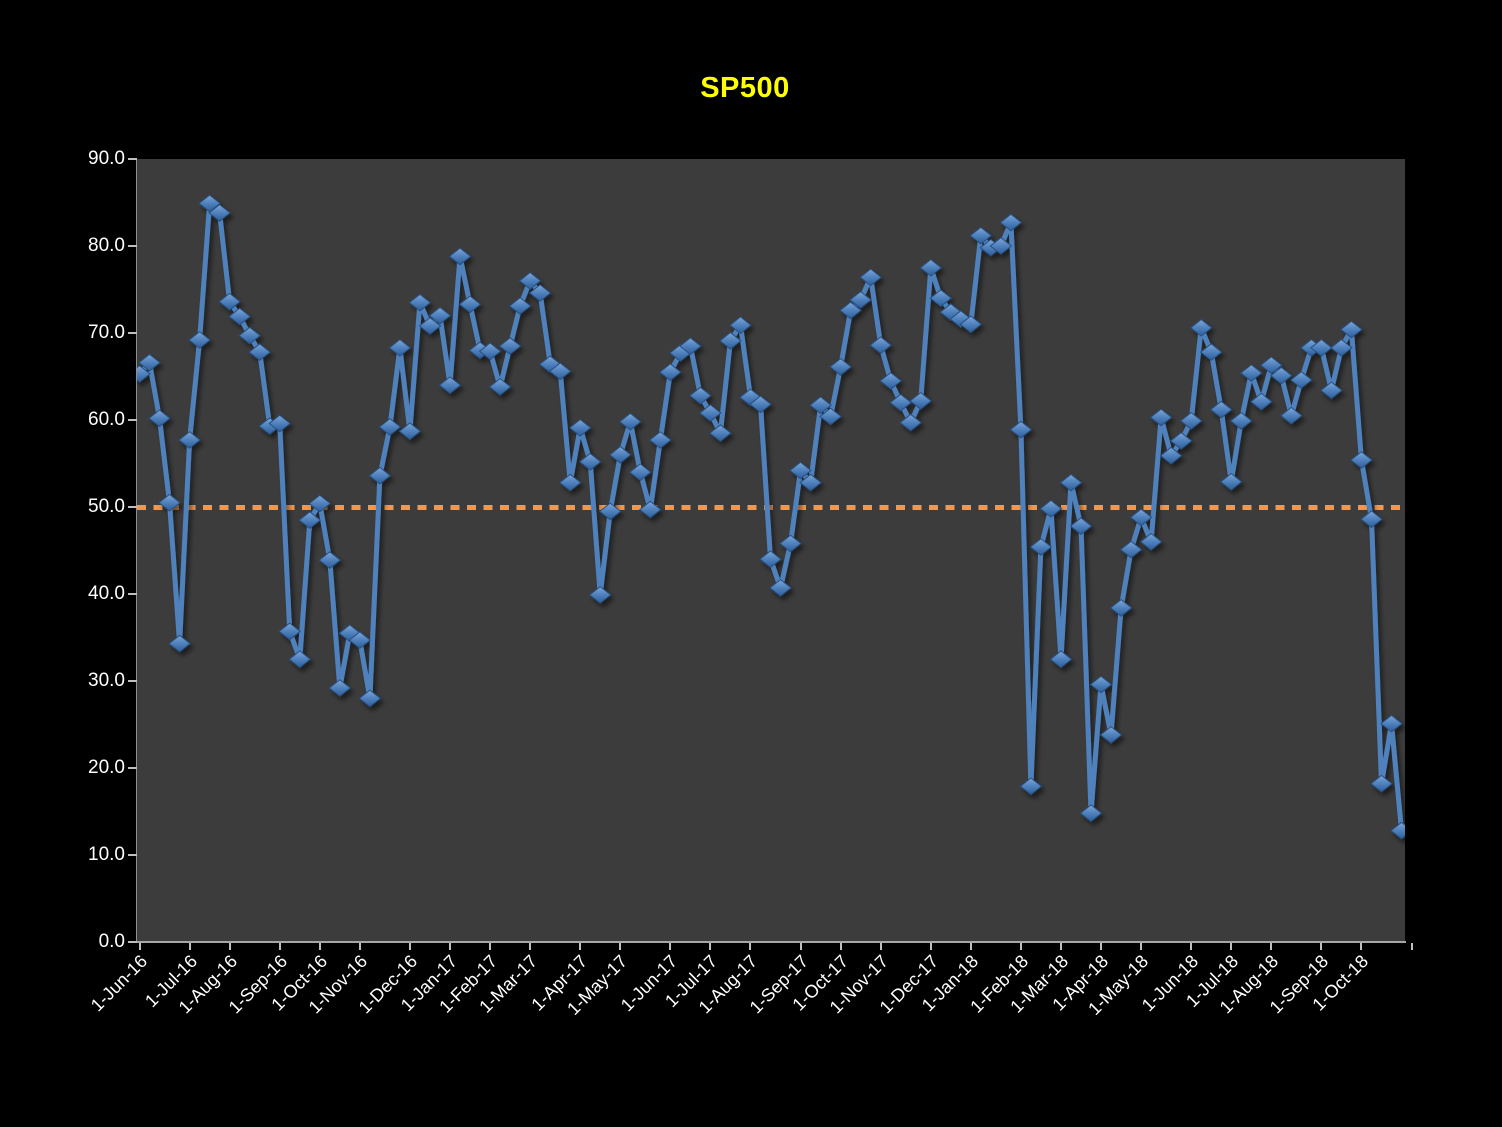  I want to click on chart-title: SP500, so click(745, 88).